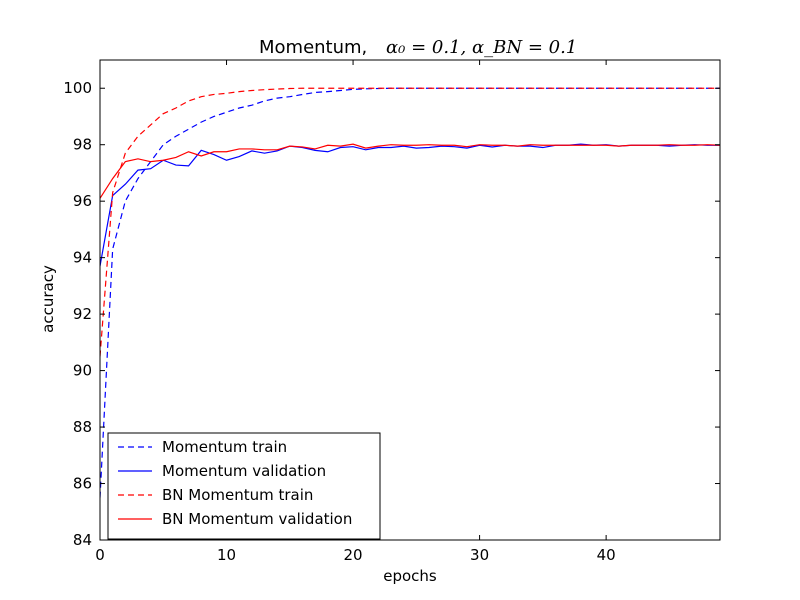  I want to click on x-axis-label: epochs, so click(410, 576).